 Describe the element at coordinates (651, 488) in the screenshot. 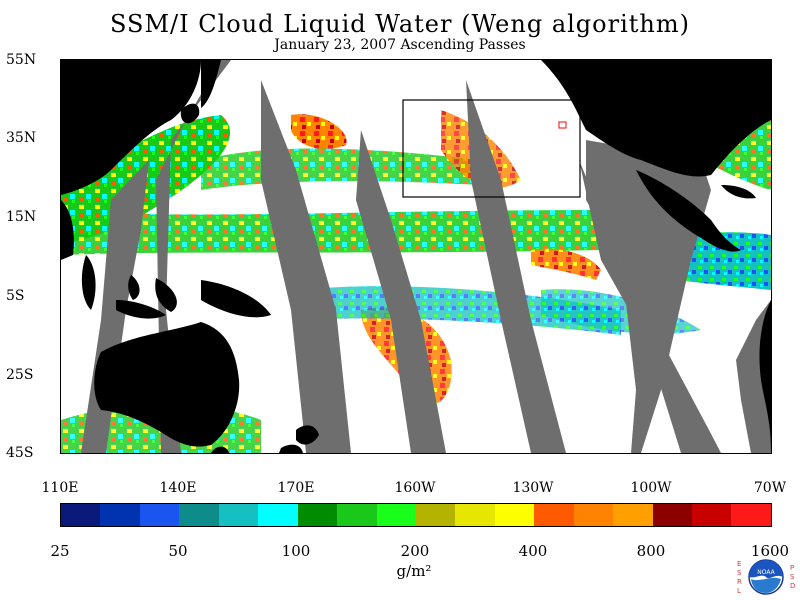

I see `lon-label-100w: 100W` at that location.